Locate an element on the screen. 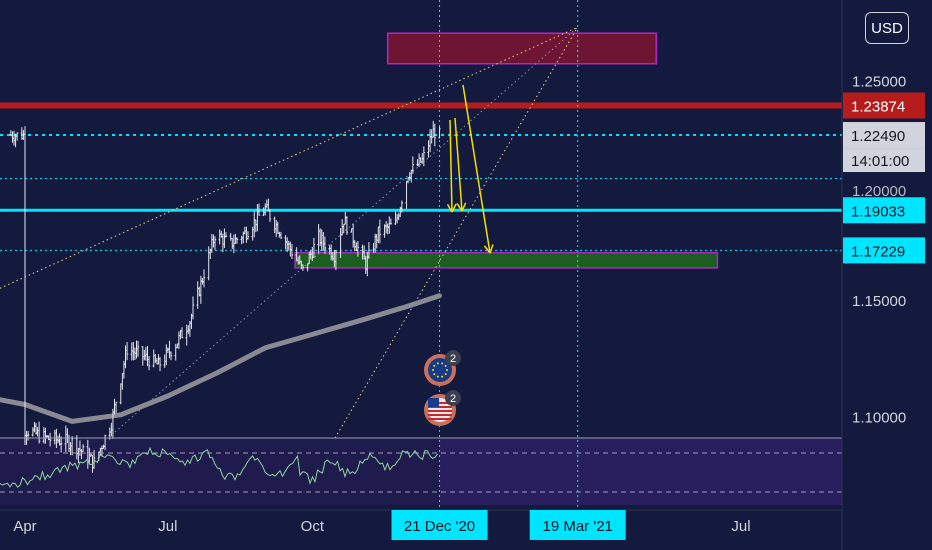 The image size is (932, 550). forecast-arrow-2-shaft is located at coordinates (458, 164).